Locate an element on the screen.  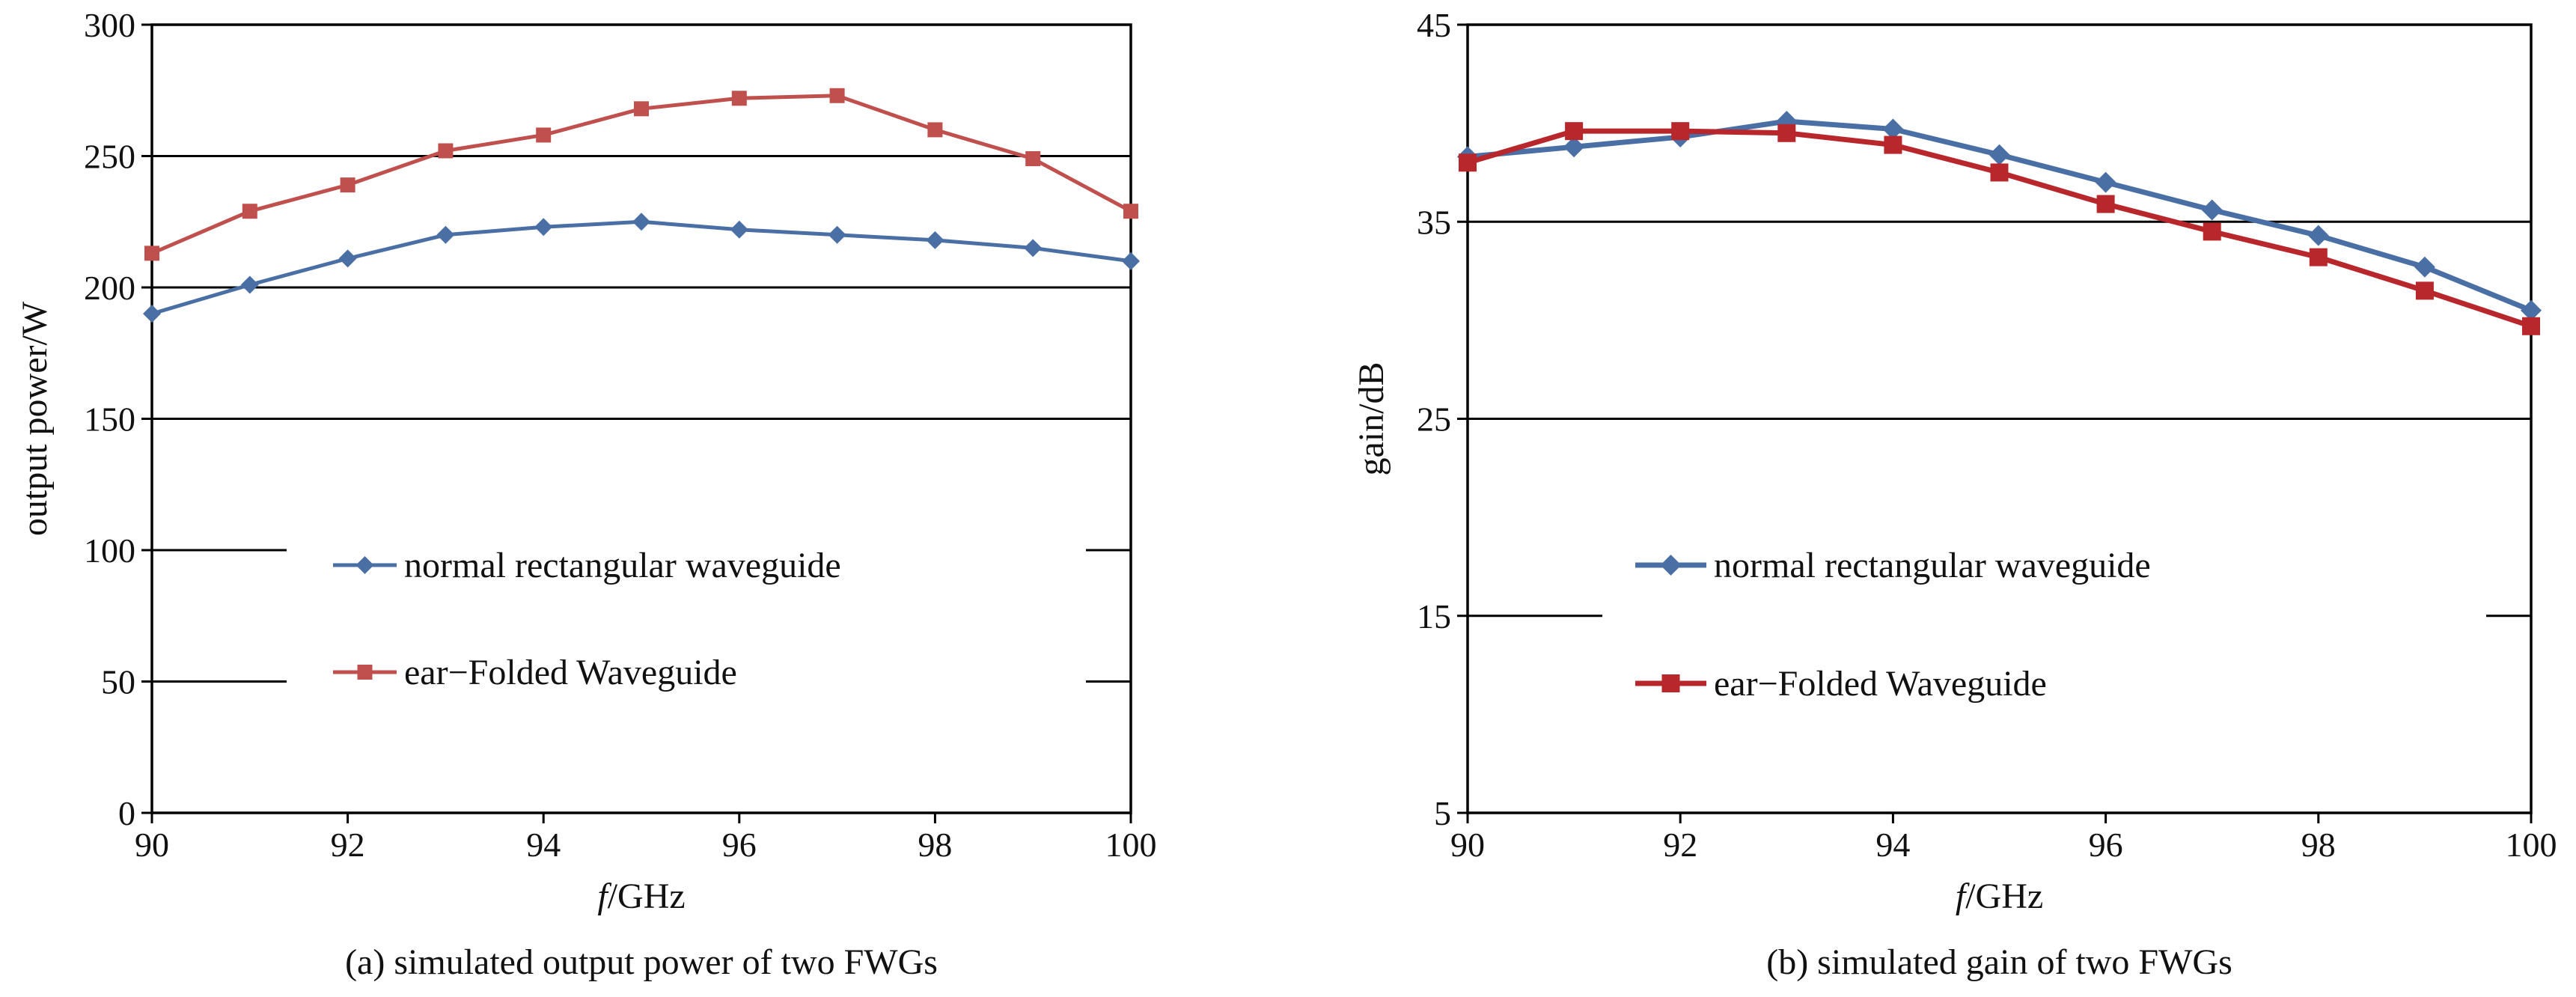
y-tick-label: 150 is located at coordinates (110, 419).